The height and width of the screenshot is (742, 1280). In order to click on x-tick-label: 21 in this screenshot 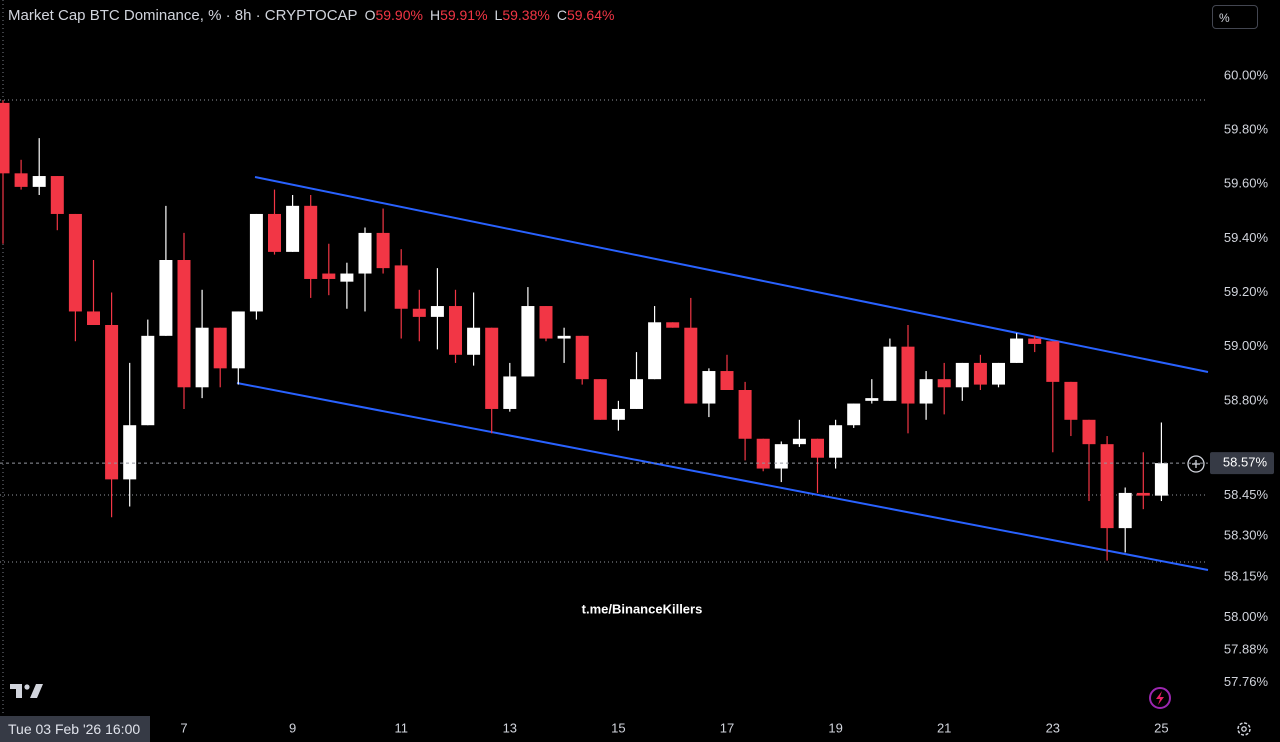, I will do `click(944, 727)`.